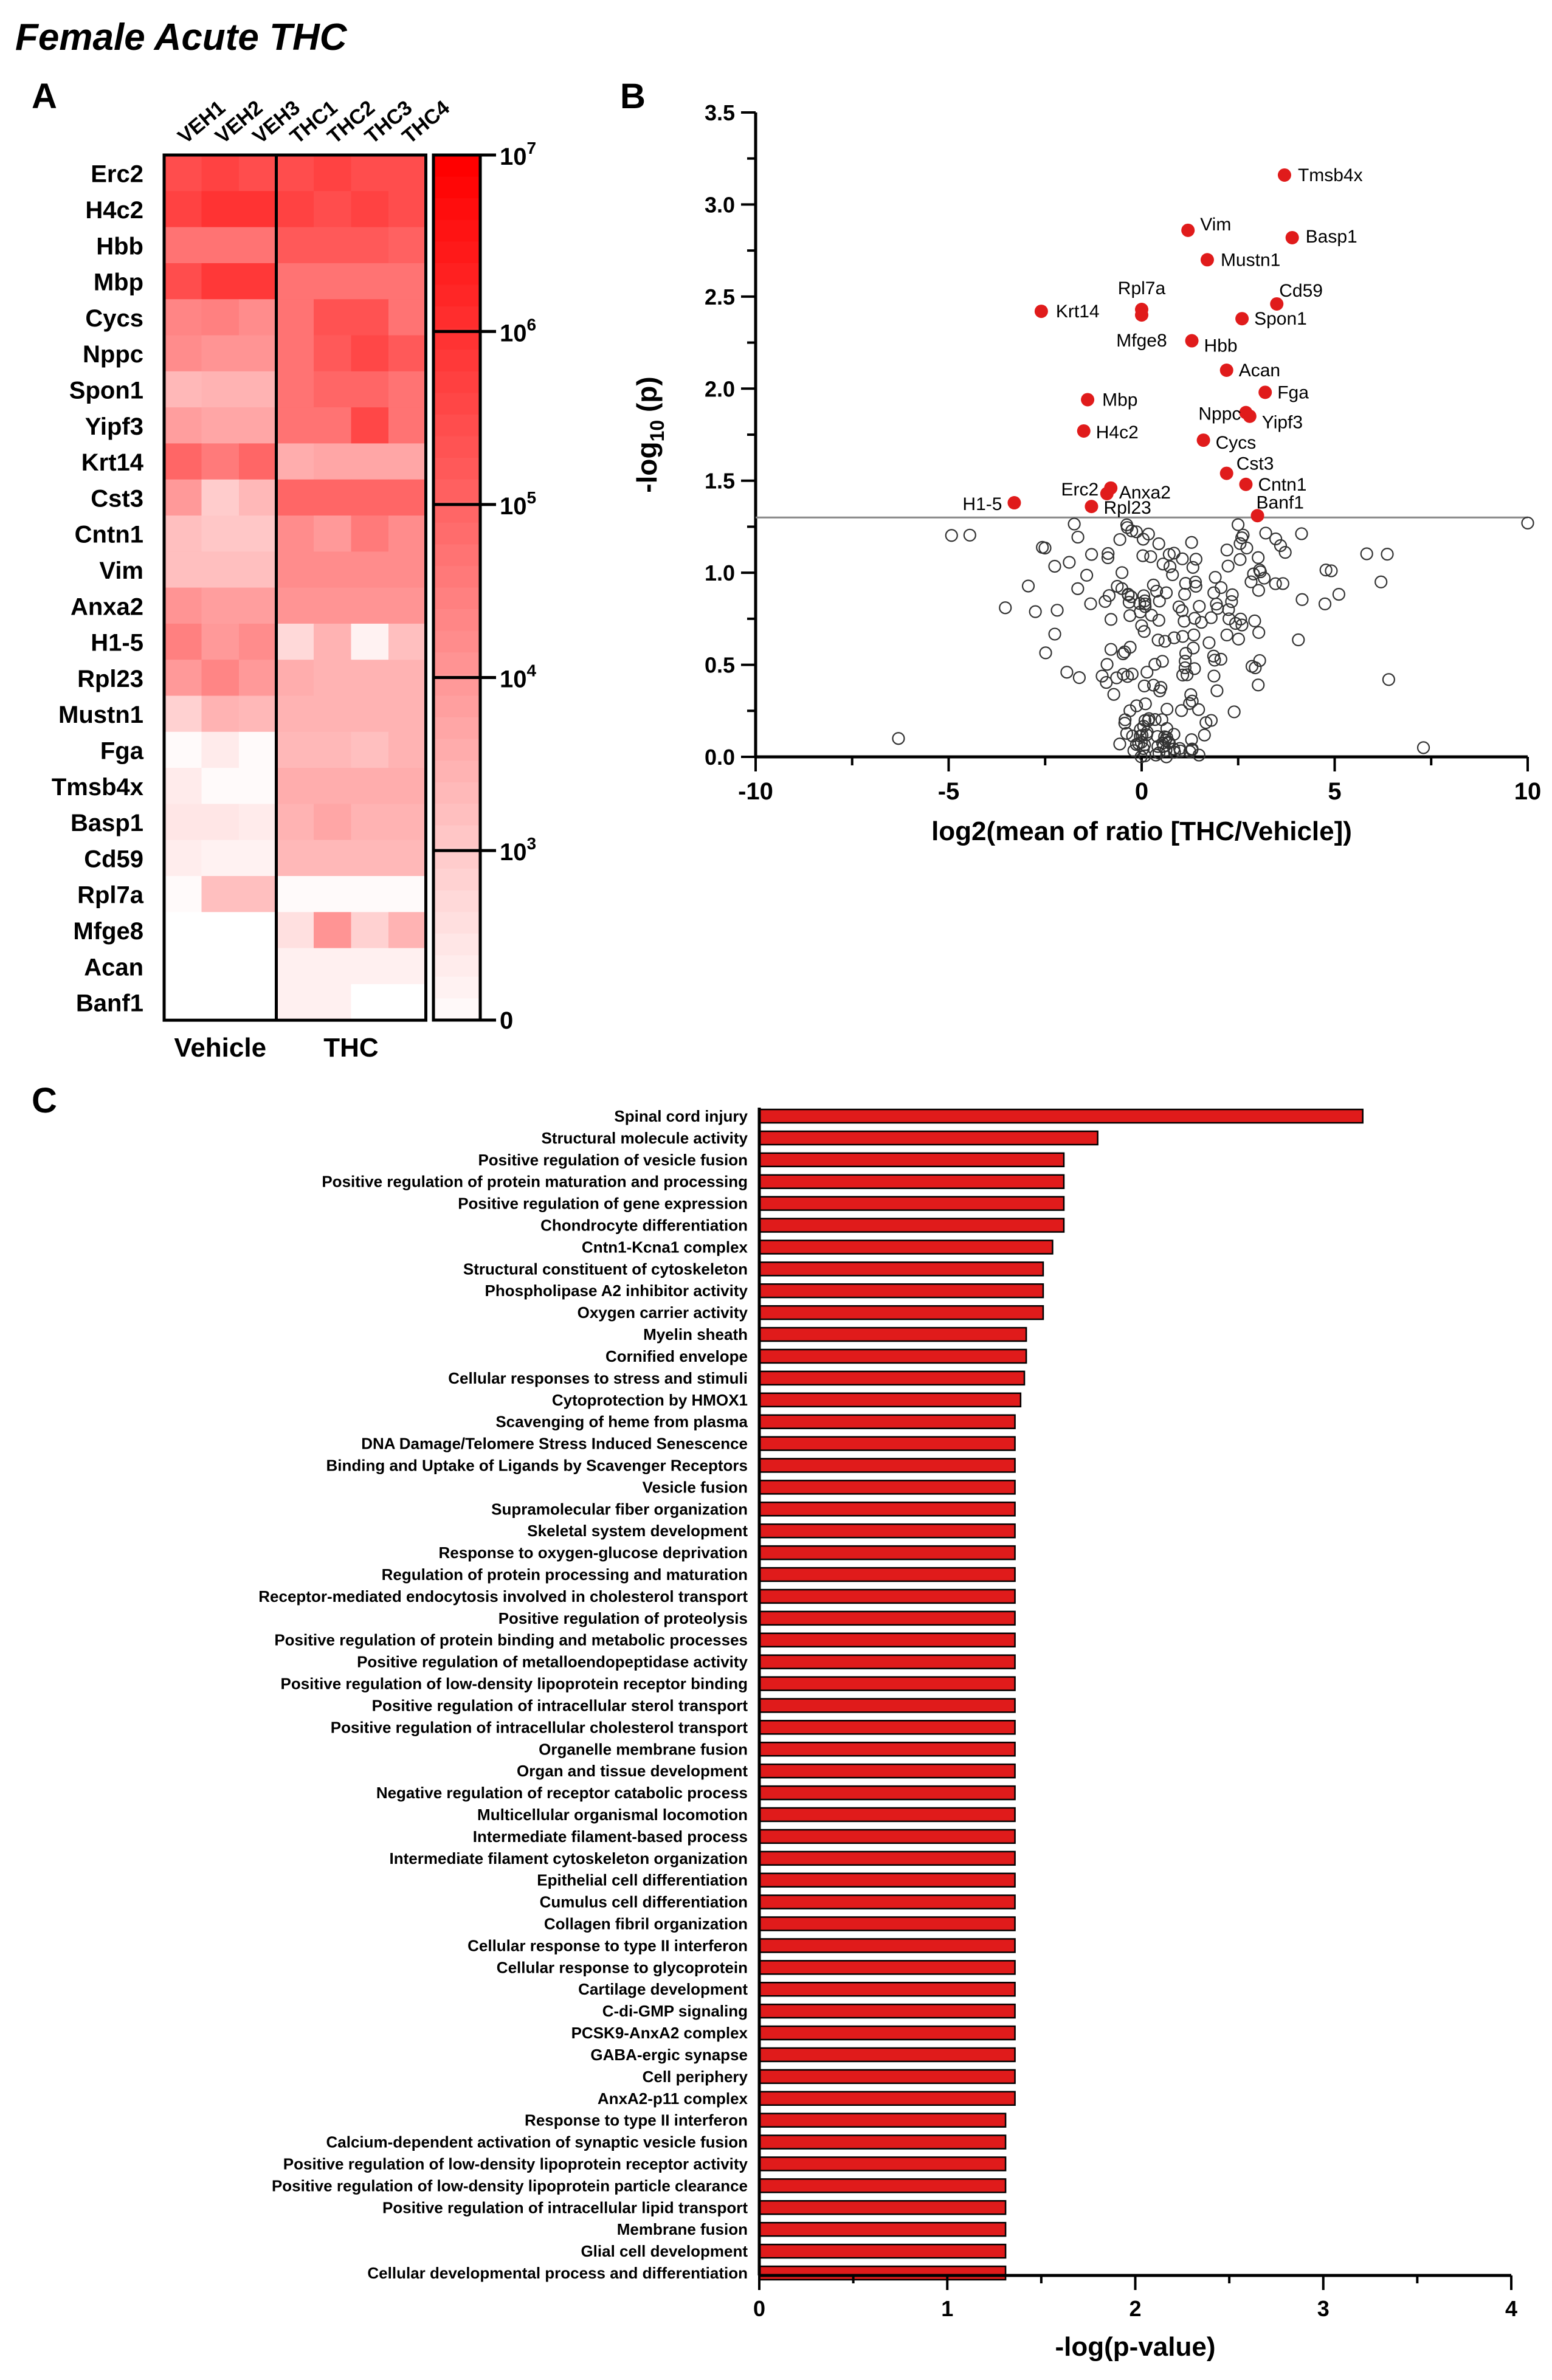 Image resolution: width=1552 pixels, height=2380 pixels. What do you see at coordinates (1293, 392) in the screenshot?
I see `significant-point-label: Fga` at bounding box center [1293, 392].